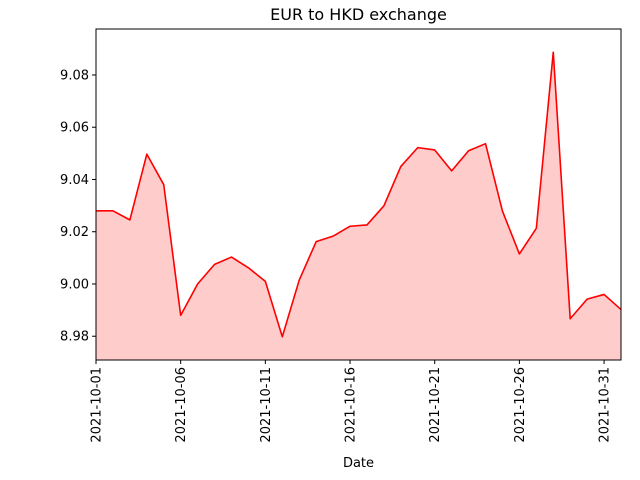  I want to click on y-tick-label: 9.06, so click(74, 128).